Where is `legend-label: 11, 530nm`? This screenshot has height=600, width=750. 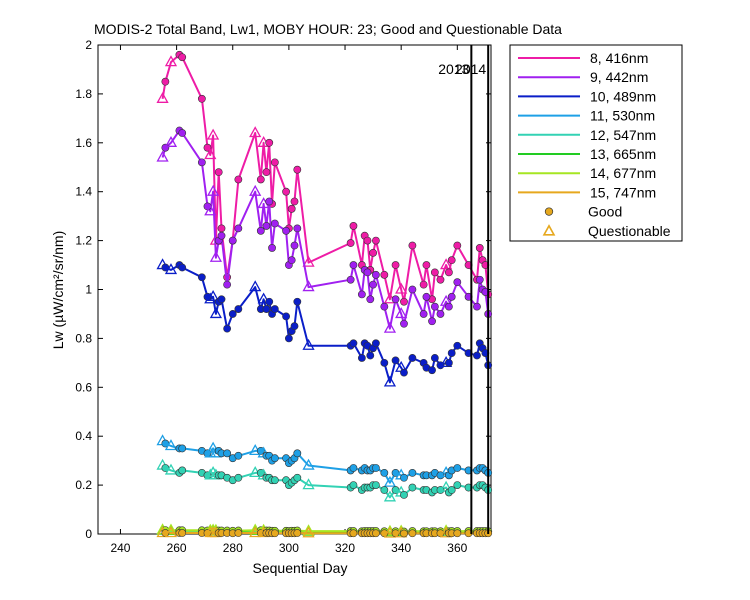
legend-label: 11, 530nm is located at coordinates (622, 116).